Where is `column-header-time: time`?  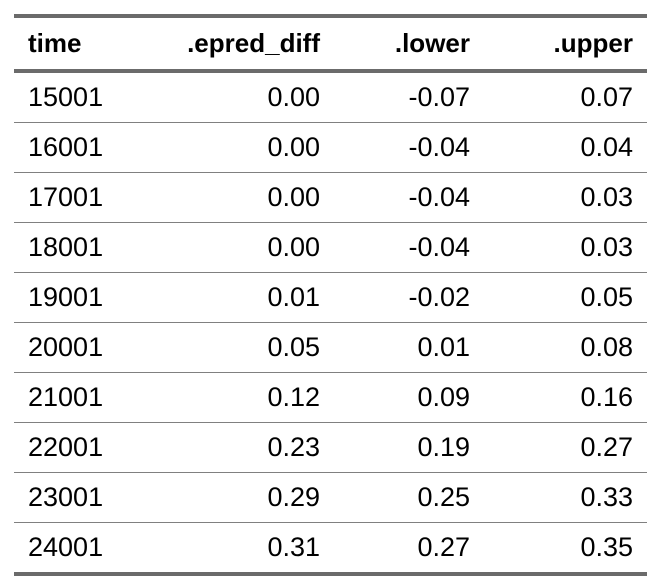
column-header-time: time is located at coordinates (81, 44).